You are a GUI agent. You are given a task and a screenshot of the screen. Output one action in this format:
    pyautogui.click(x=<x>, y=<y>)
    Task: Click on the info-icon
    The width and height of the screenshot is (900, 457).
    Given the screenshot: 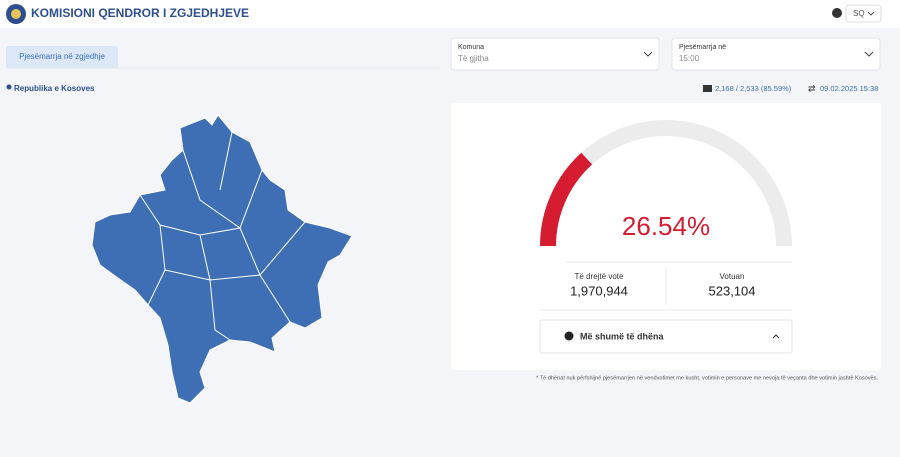 What is the action you would take?
    pyautogui.click(x=569, y=336)
    